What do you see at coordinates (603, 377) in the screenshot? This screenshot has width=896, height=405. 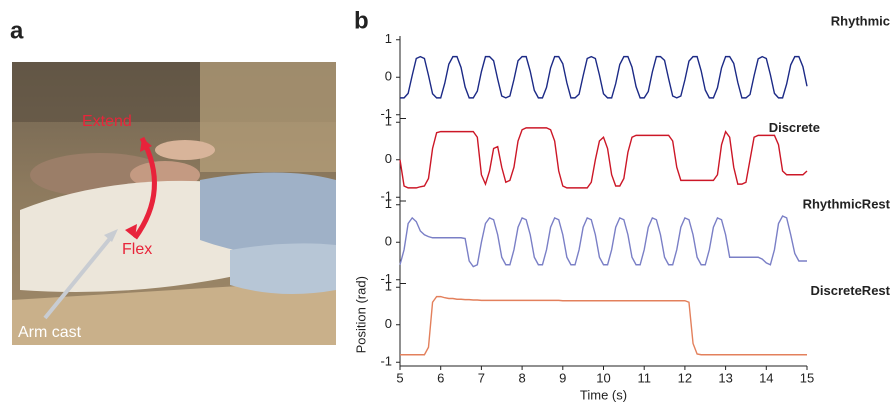 I see `x-tick-label: 10` at bounding box center [603, 377].